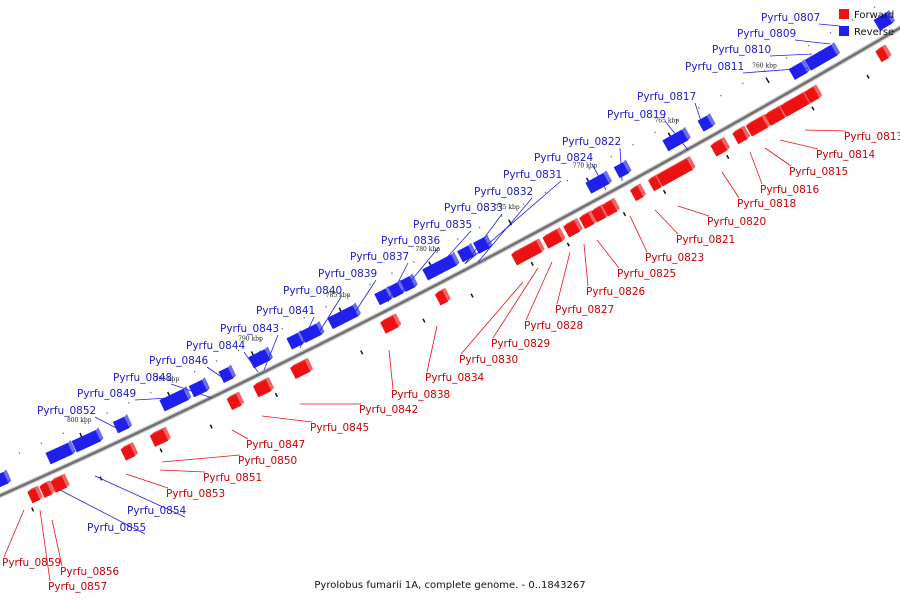  What do you see at coordinates (195, 494) in the screenshot?
I see `forward-gene-label: Pyrfu_0853` at bounding box center [195, 494].